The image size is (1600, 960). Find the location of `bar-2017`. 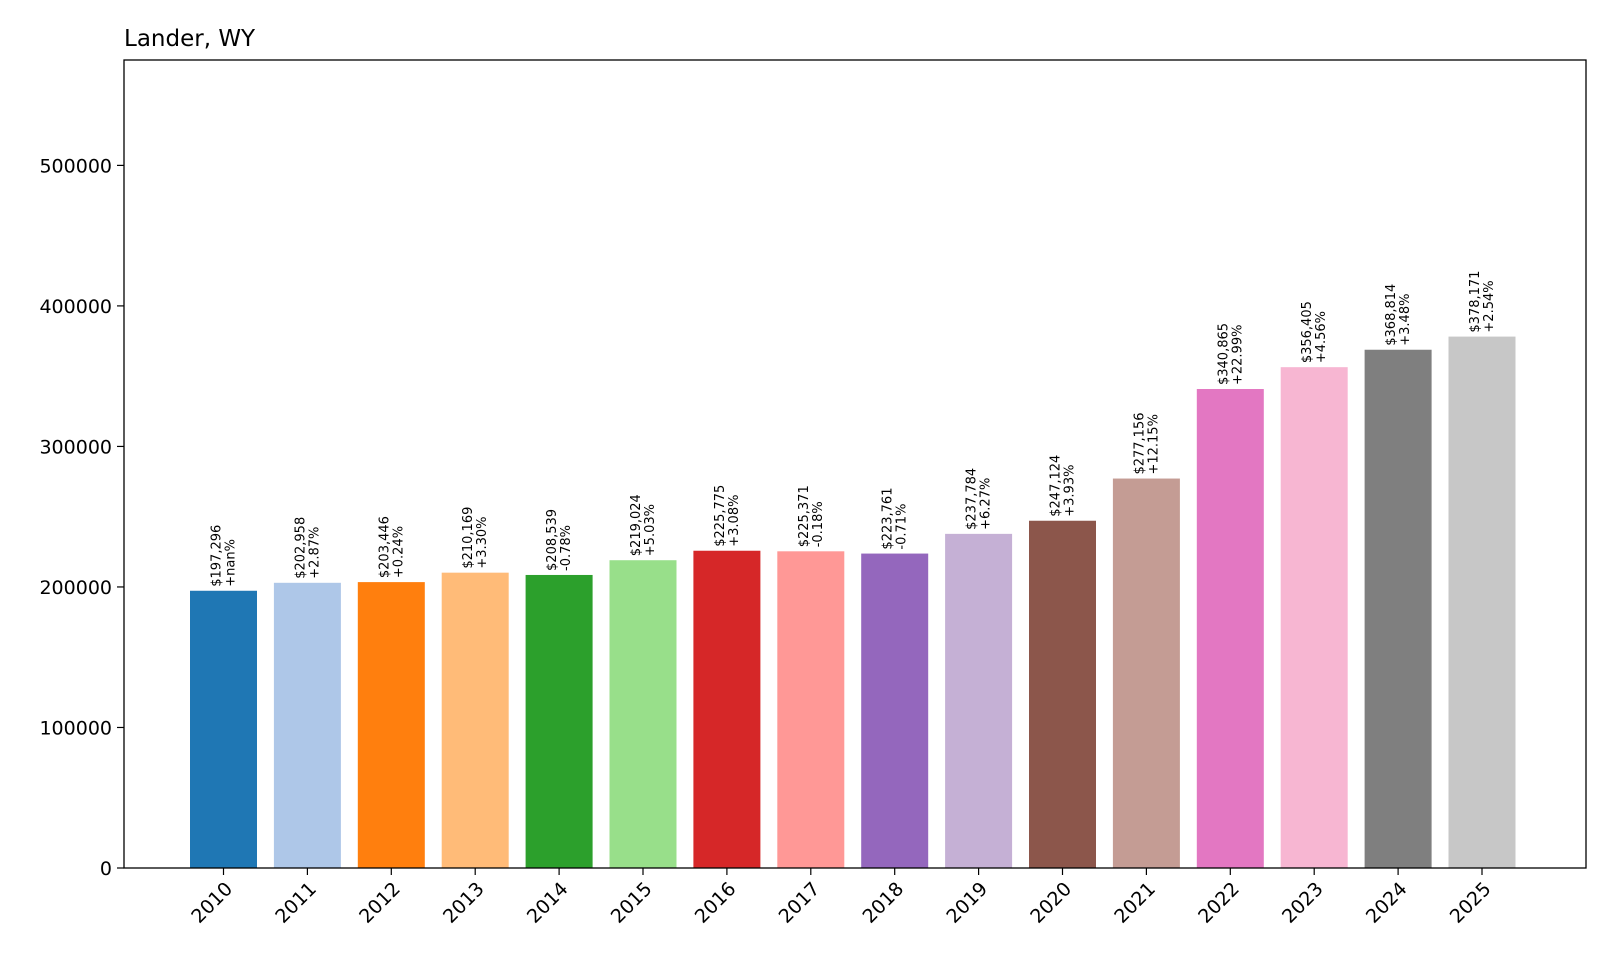

bar-2017 is located at coordinates (811, 709).